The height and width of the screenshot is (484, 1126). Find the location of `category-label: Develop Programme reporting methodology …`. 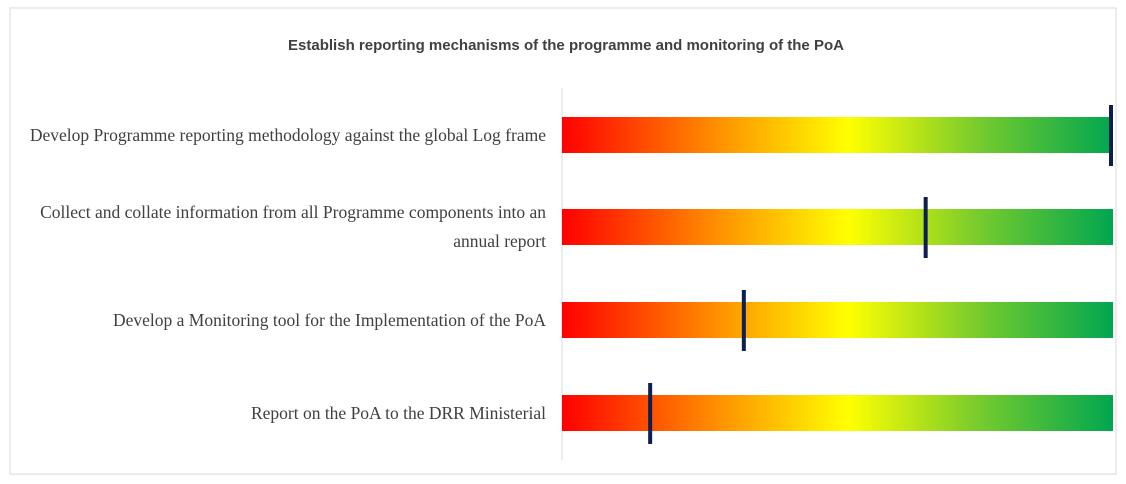

category-label: Develop Programme reporting methodology … is located at coordinates (287, 134).